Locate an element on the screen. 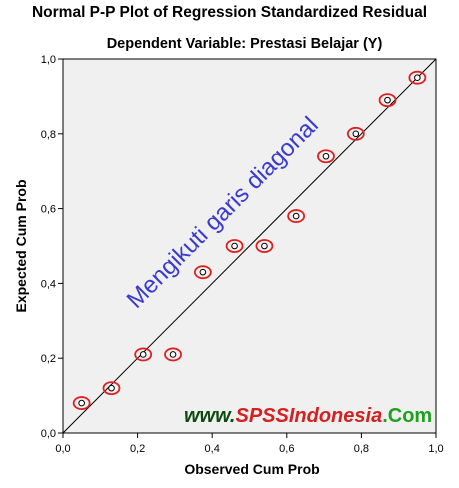 Image resolution: width=459 pixels, height=488 pixels. watermark-suffix: .Com is located at coordinates (407, 416).